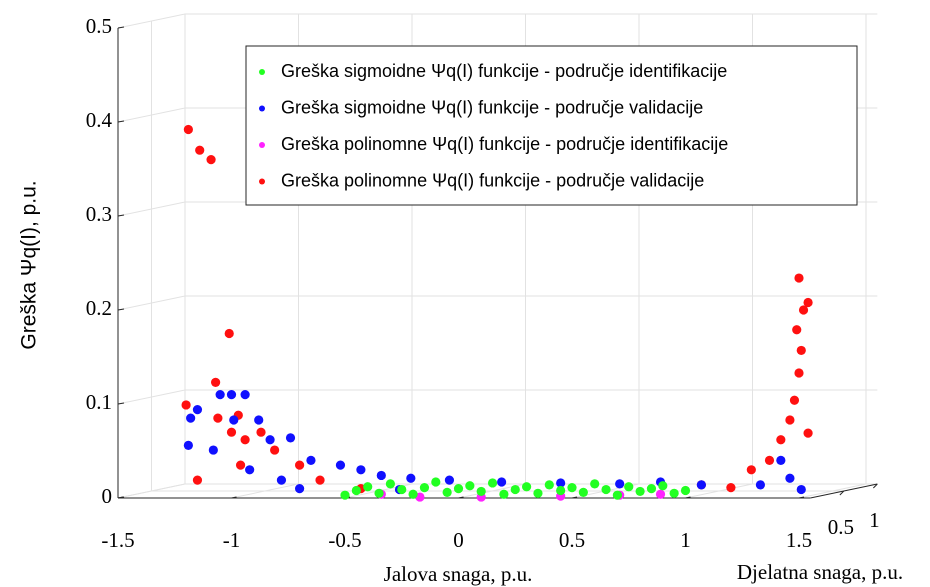 This screenshot has height=587, width=930. Describe the element at coordinates (344, 540) in the screenshot. I see `x-tick-label: -0.5` at that location.